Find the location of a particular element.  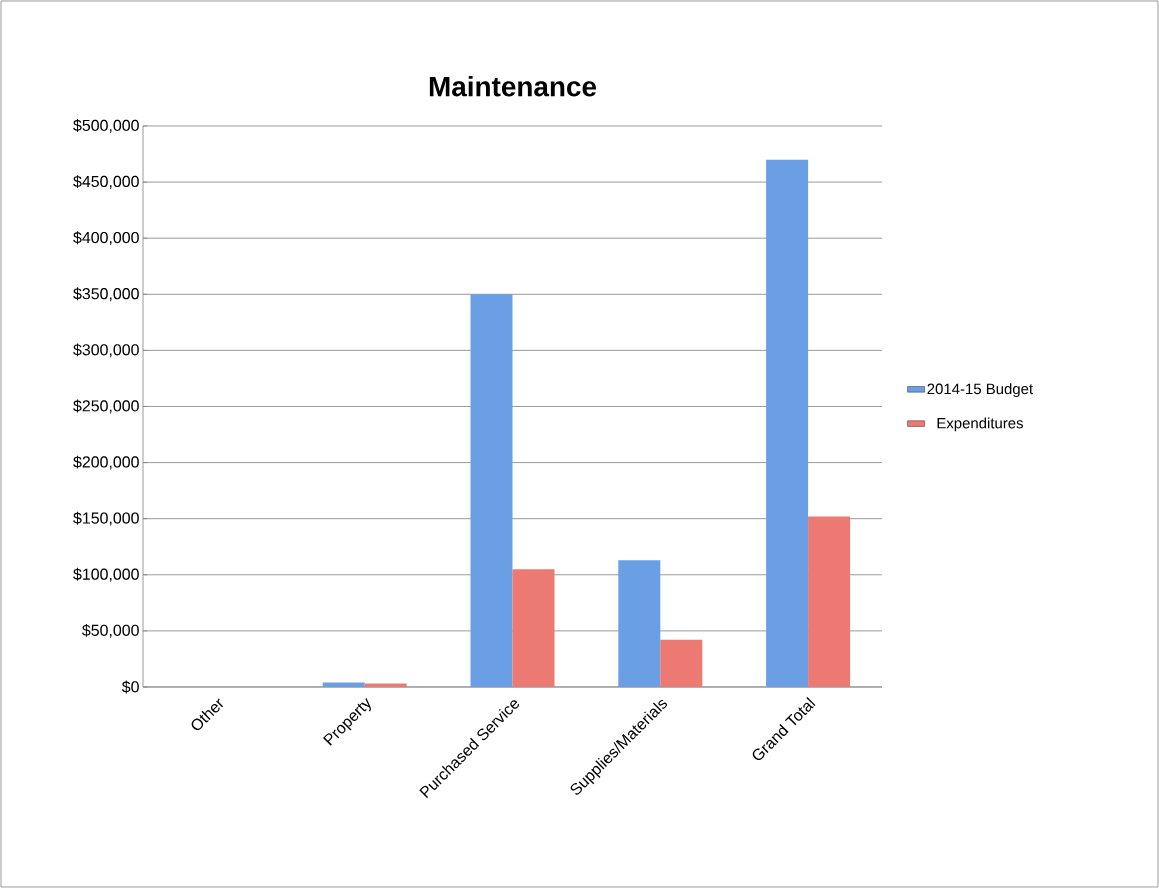

y-tick-label: $450,000 is located at coordinates (106, 182).